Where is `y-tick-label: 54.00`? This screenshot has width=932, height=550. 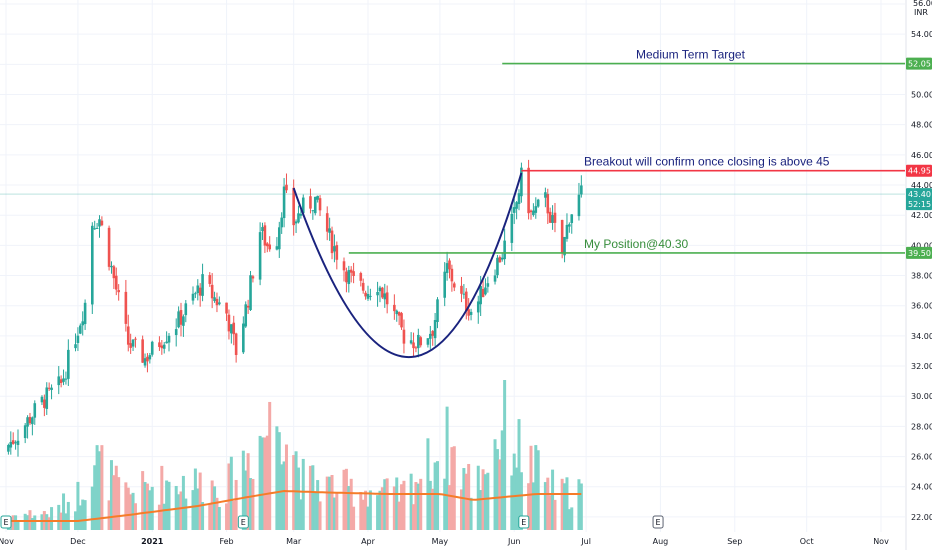 y-tick-label: 54.00 is located at coordinates (921, 34).